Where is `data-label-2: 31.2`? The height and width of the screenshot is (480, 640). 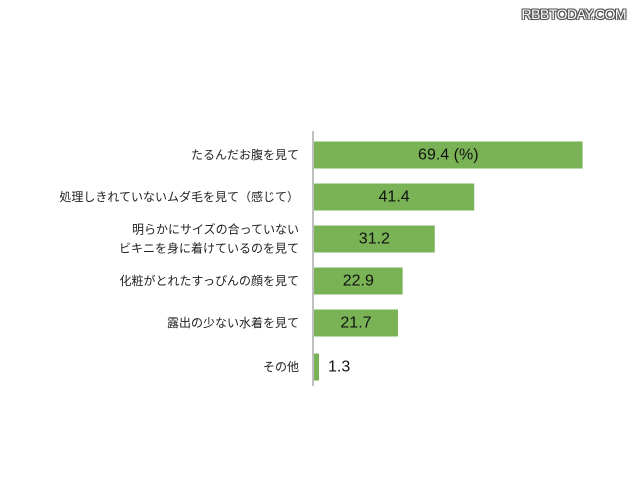 data-label-2: 31.2 is located at coordinates (374, 239).